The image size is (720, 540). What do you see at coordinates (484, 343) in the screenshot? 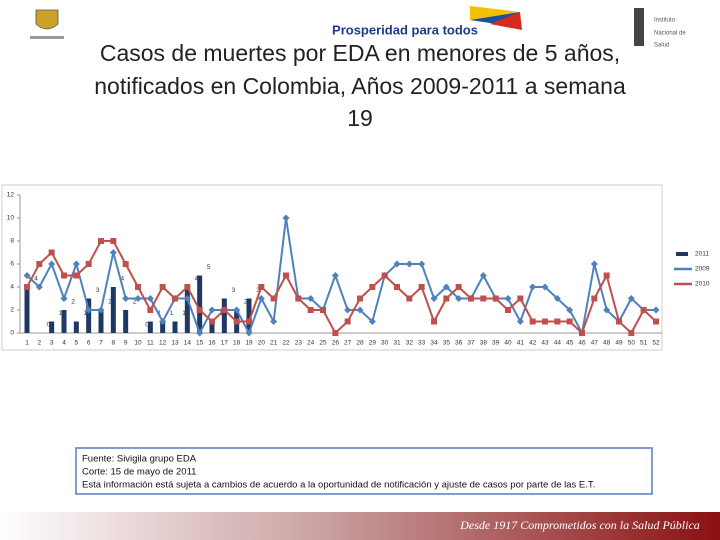
I see `x-tick-label: 38` at bounding box center [484, 343].